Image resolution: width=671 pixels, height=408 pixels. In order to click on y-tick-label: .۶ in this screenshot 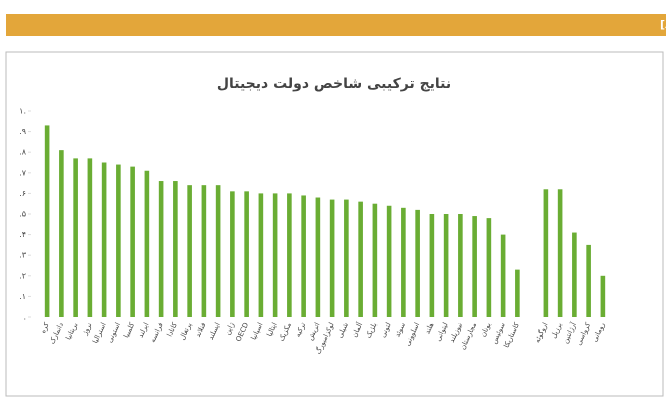, I will do `click(22, 193)`.